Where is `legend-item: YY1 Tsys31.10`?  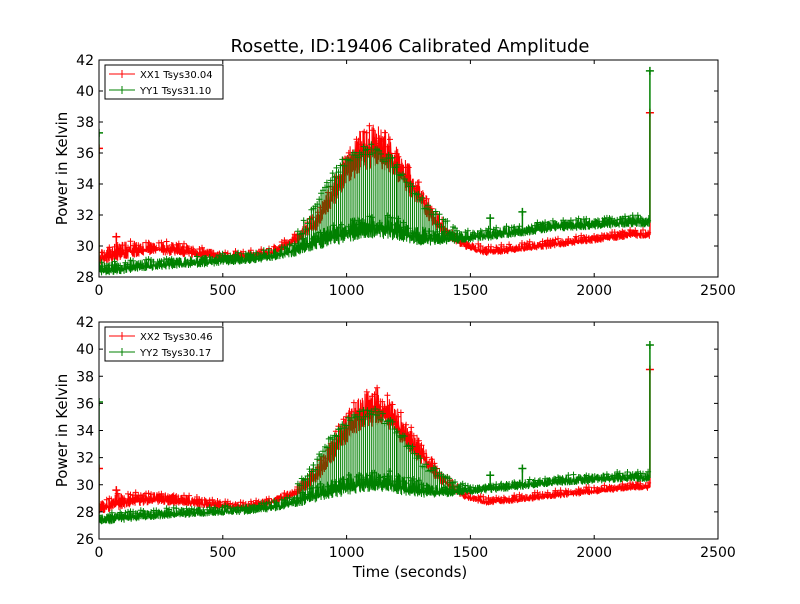 legend-item: YY1 Tsys31.10 is located at coordinates (160, 91).